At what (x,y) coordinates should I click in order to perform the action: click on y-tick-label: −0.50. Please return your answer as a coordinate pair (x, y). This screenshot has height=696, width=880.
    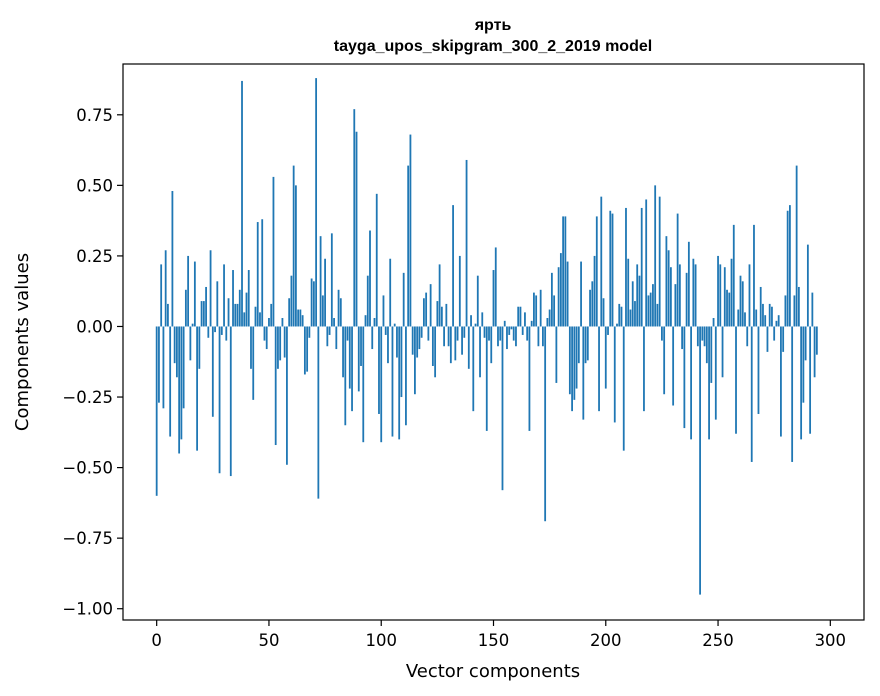
    Looking at the image, I should click on (87, 468).